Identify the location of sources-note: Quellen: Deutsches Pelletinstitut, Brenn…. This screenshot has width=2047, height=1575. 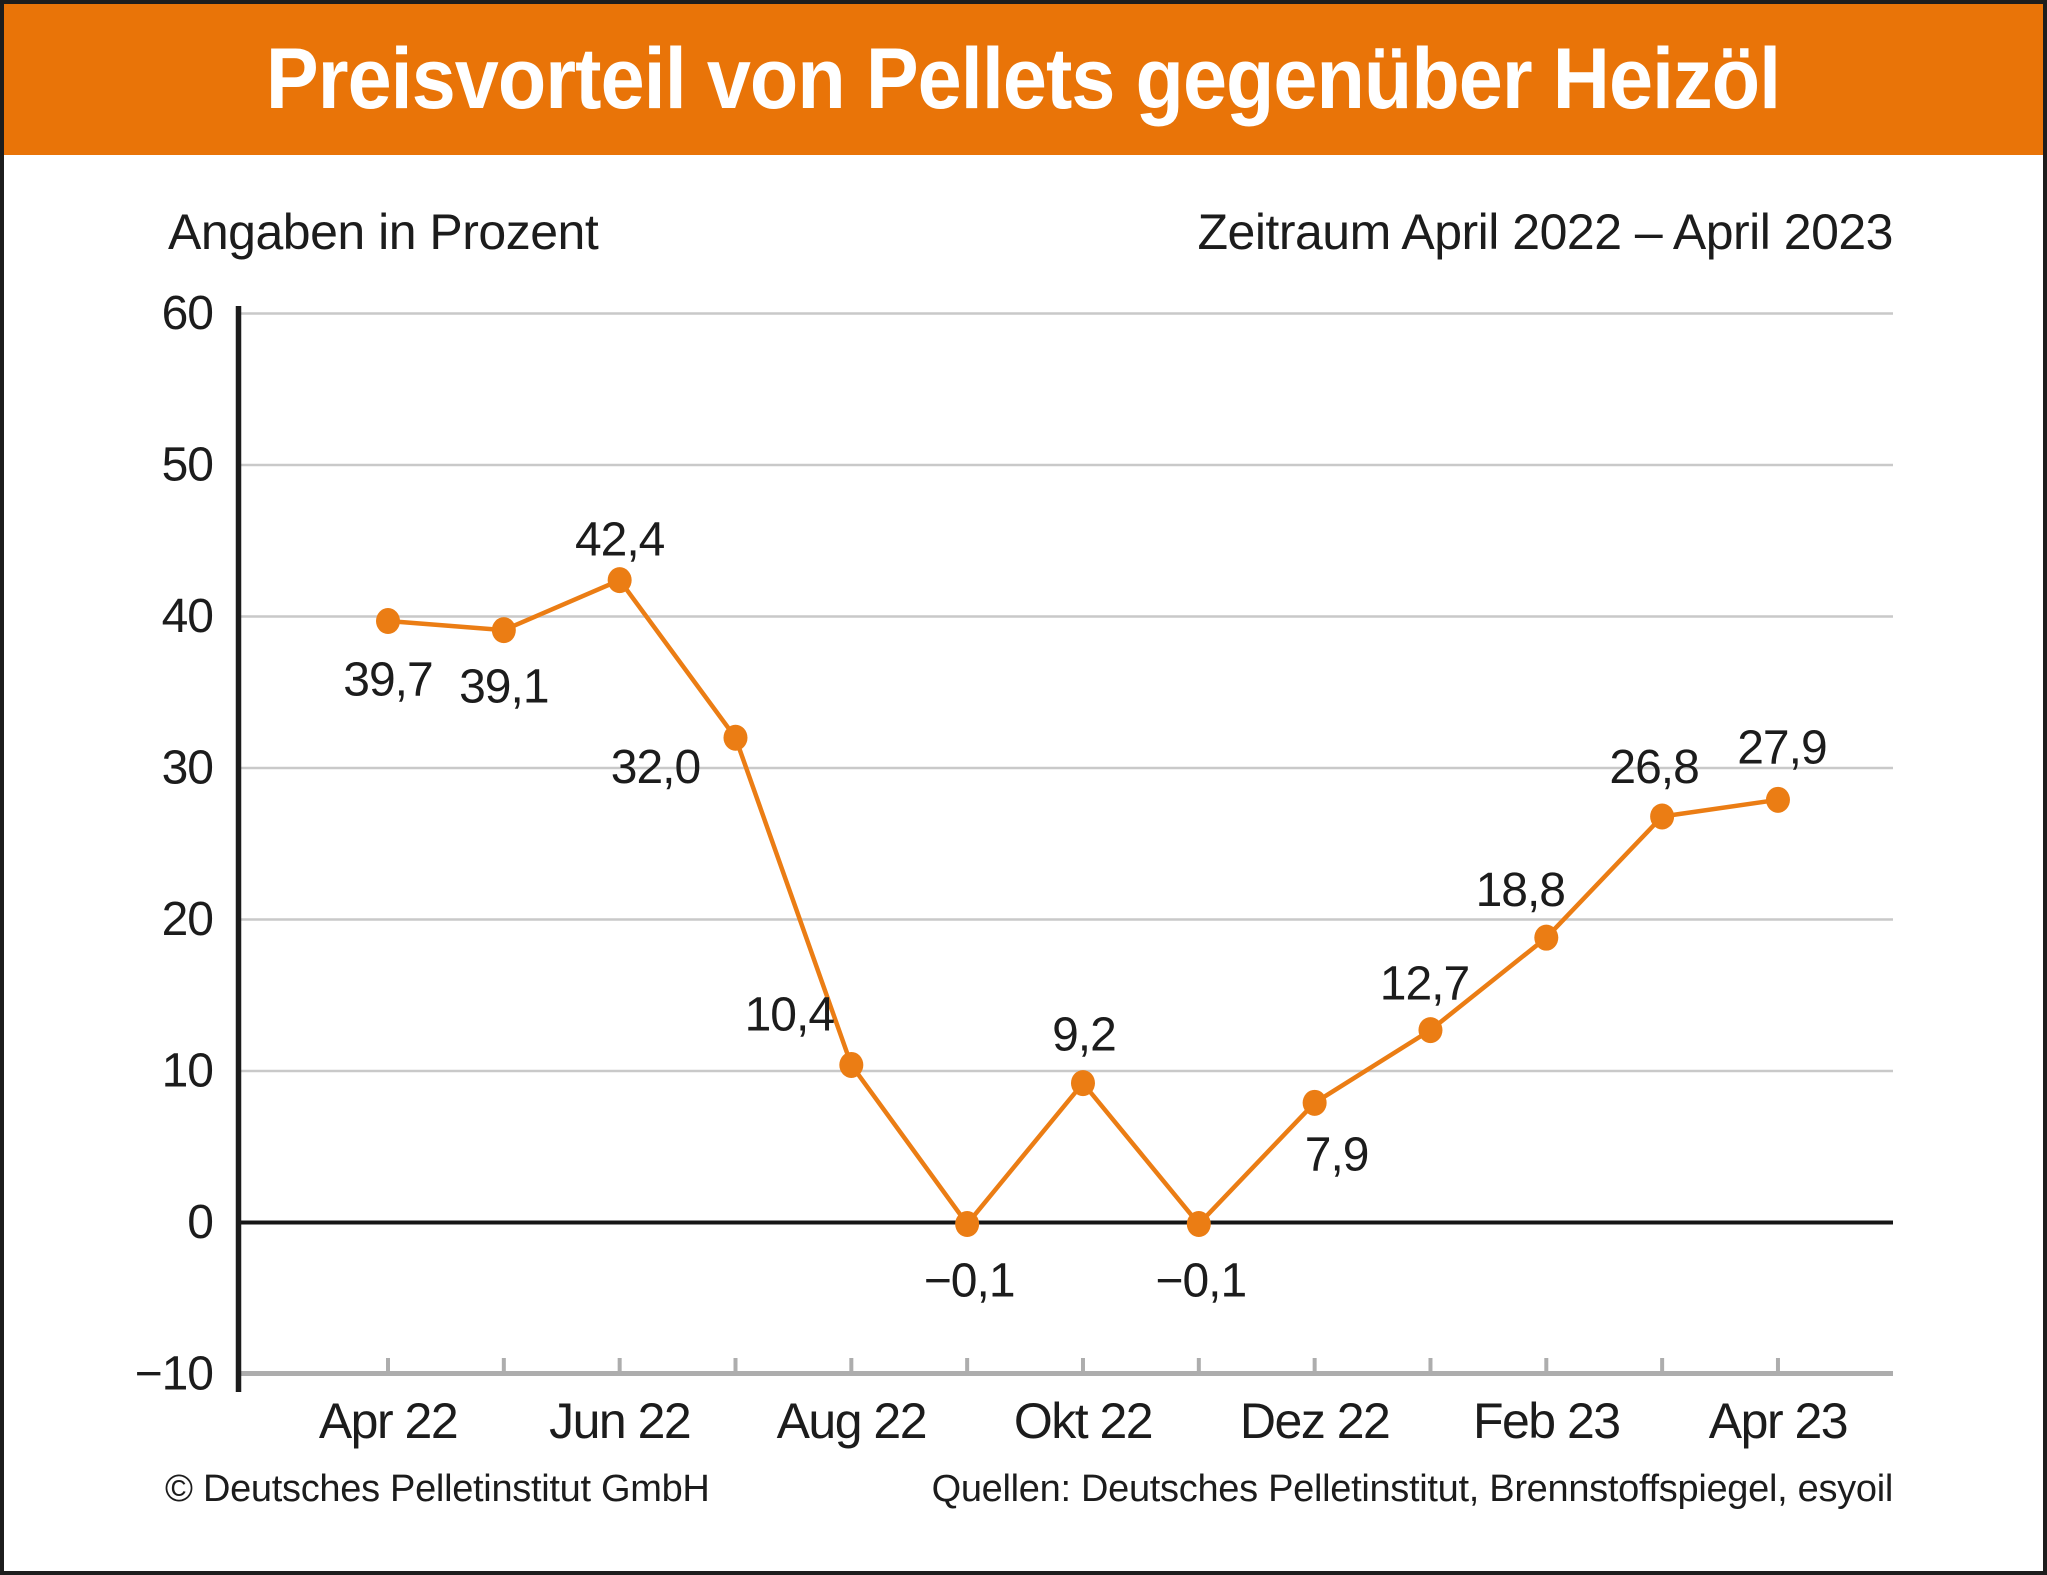
(1412, 1489).